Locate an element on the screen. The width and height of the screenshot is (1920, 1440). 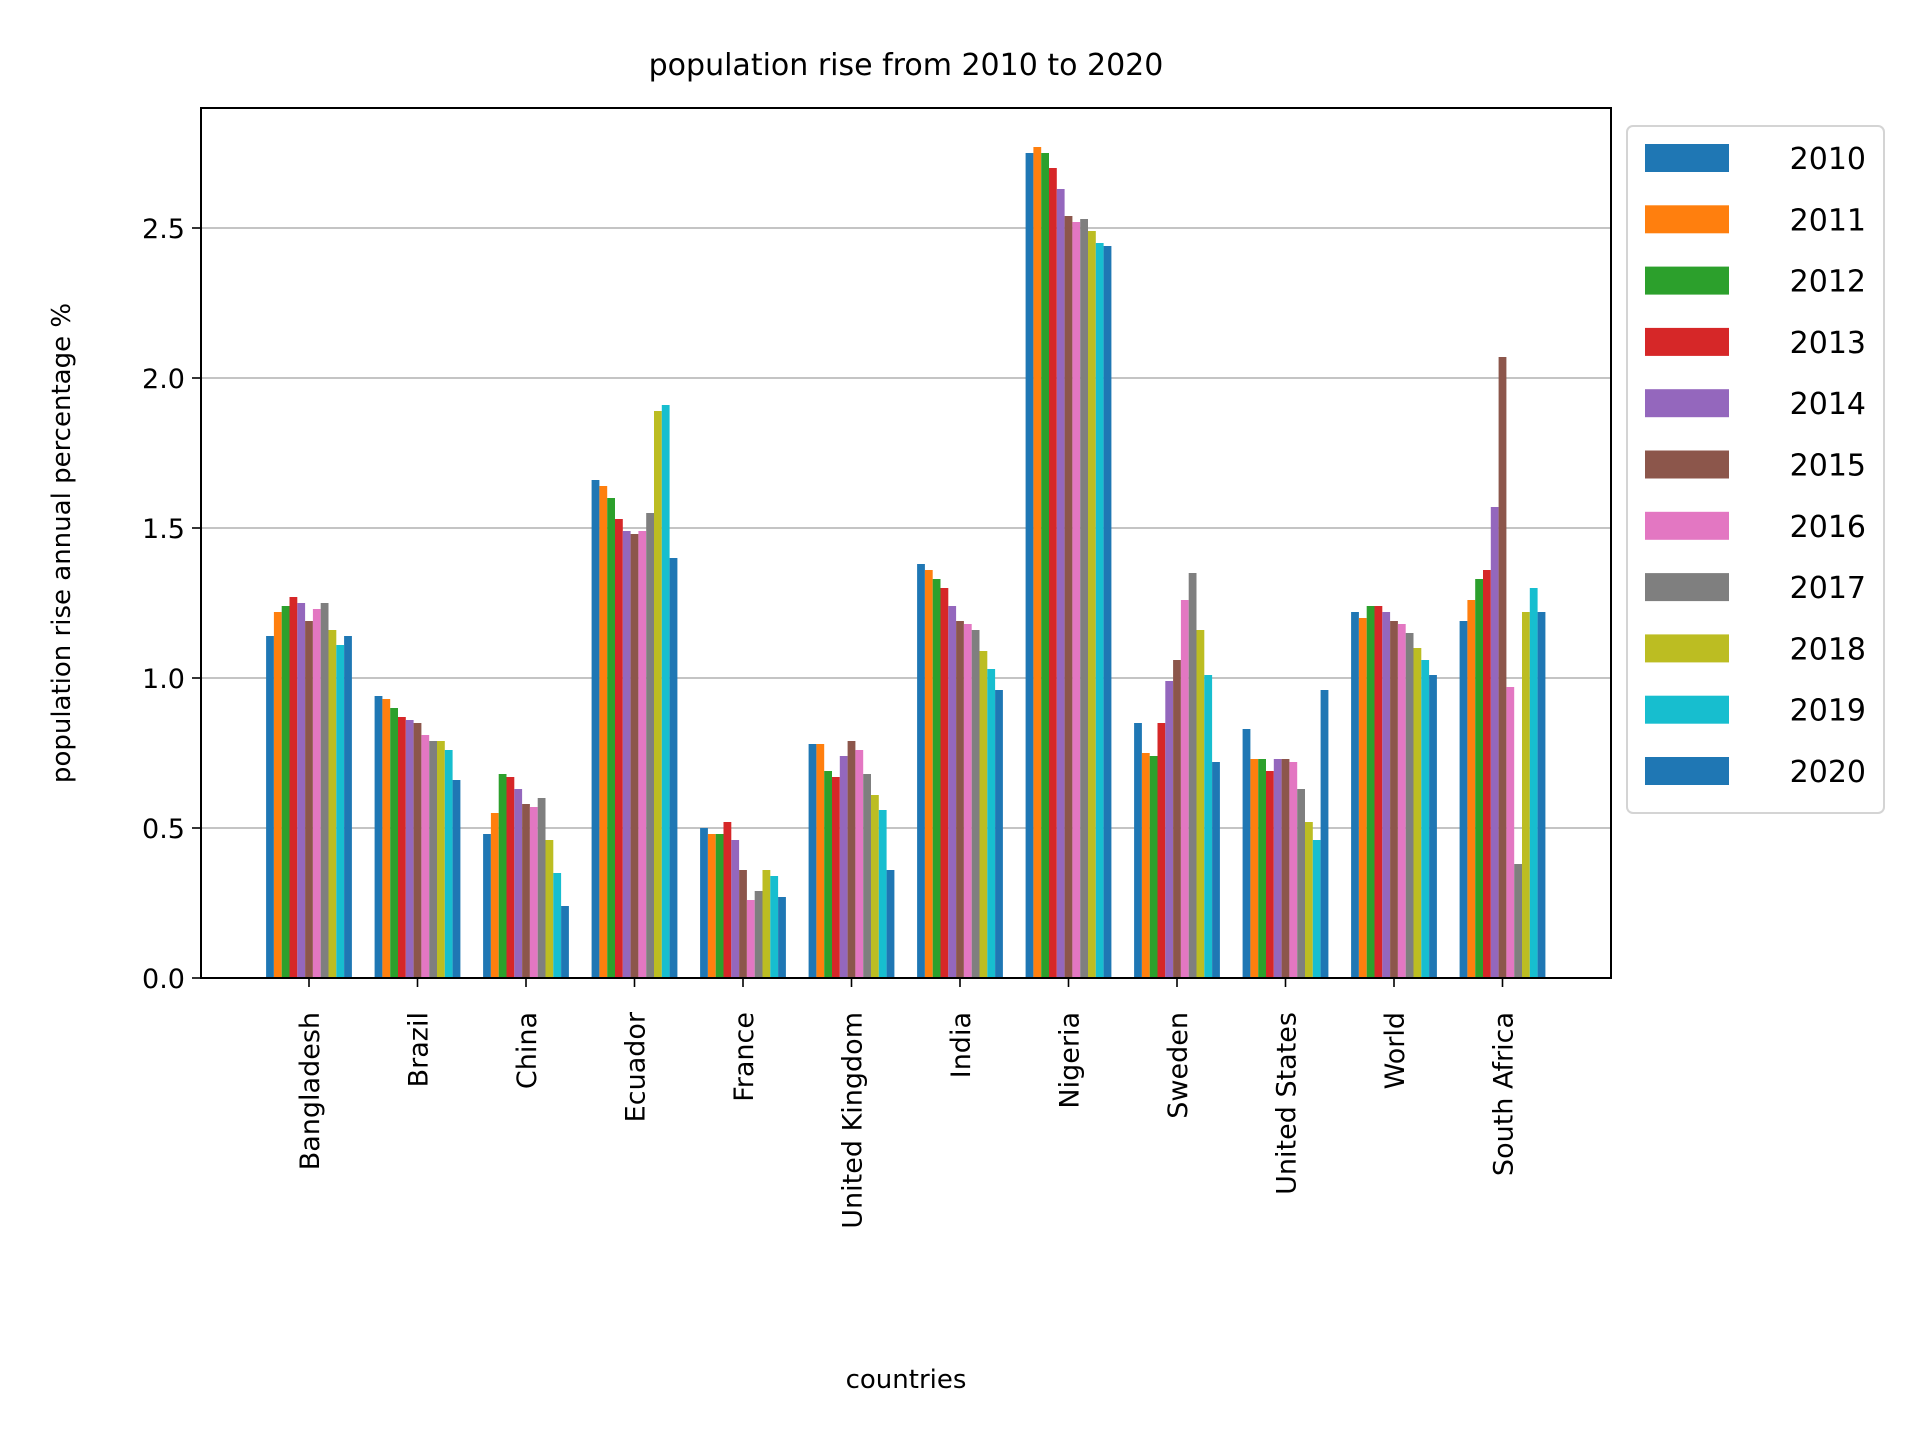
legend-label: 2020 is located at coordinates (1828, 772).